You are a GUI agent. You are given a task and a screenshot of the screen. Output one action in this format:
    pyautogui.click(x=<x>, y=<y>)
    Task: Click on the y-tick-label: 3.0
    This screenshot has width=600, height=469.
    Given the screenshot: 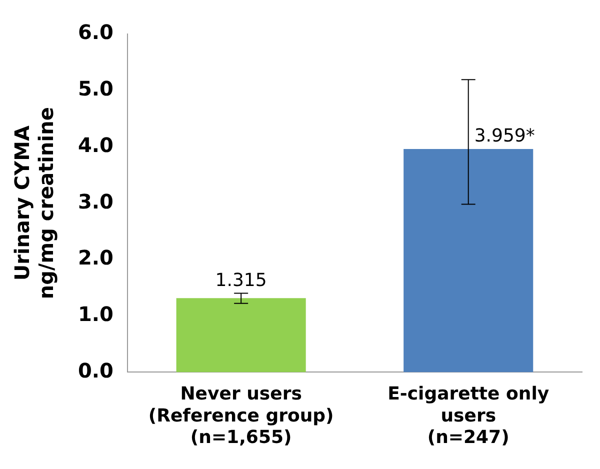 What is the action you would take?
    pyautogui.click(x=96, y=201)
    